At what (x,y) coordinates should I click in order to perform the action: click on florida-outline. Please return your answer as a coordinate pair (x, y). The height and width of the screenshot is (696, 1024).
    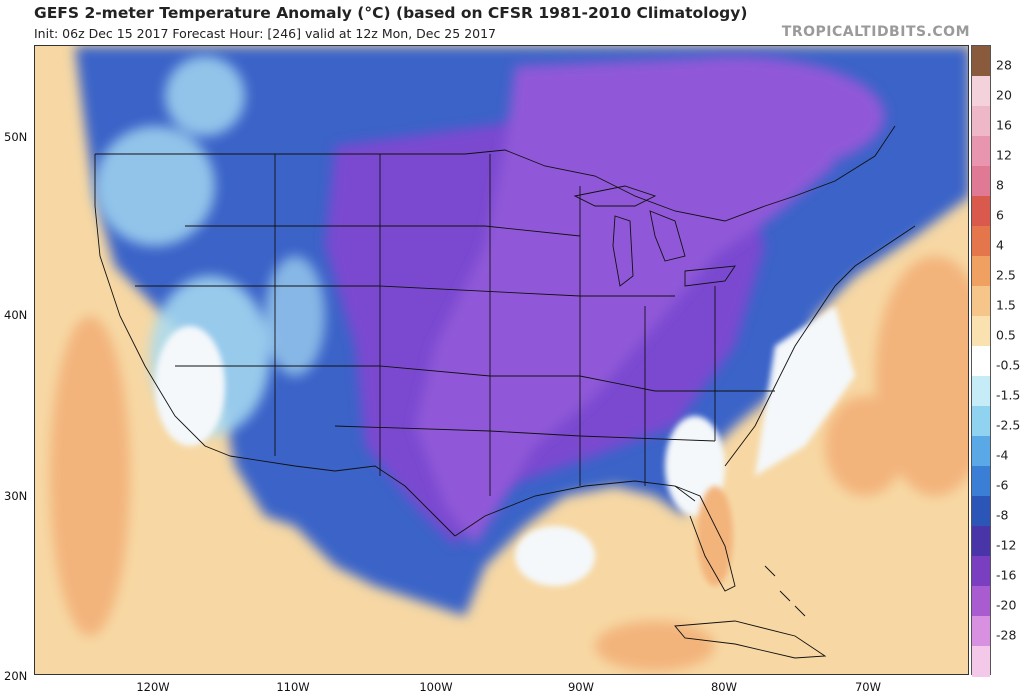
    Looking at the image, I should click on (705, 538).